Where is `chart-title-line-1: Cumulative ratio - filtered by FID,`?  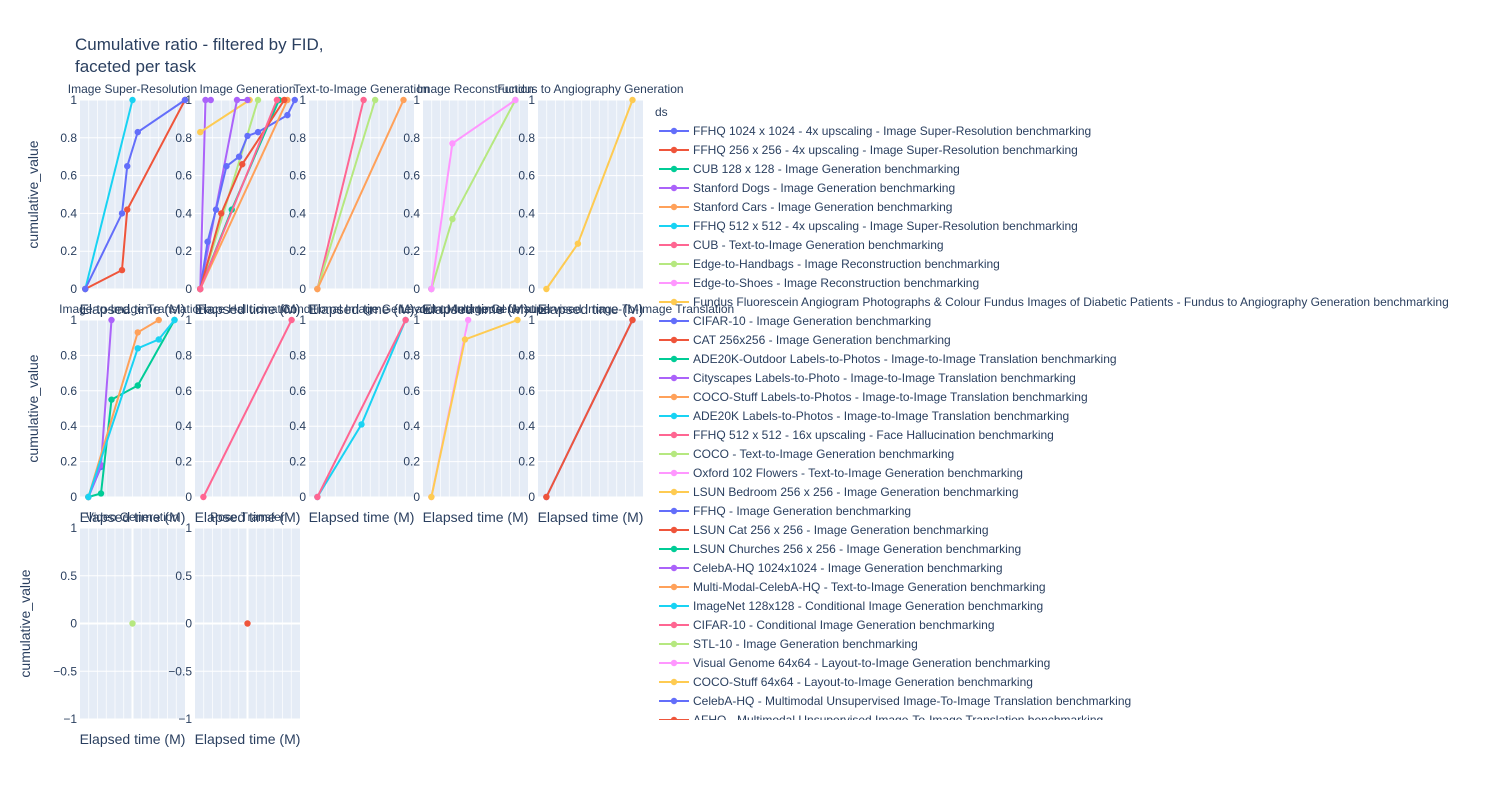
chart-title-line-1: Cumulative ratio - filtered by FID, is located at coordinates (199, 44).